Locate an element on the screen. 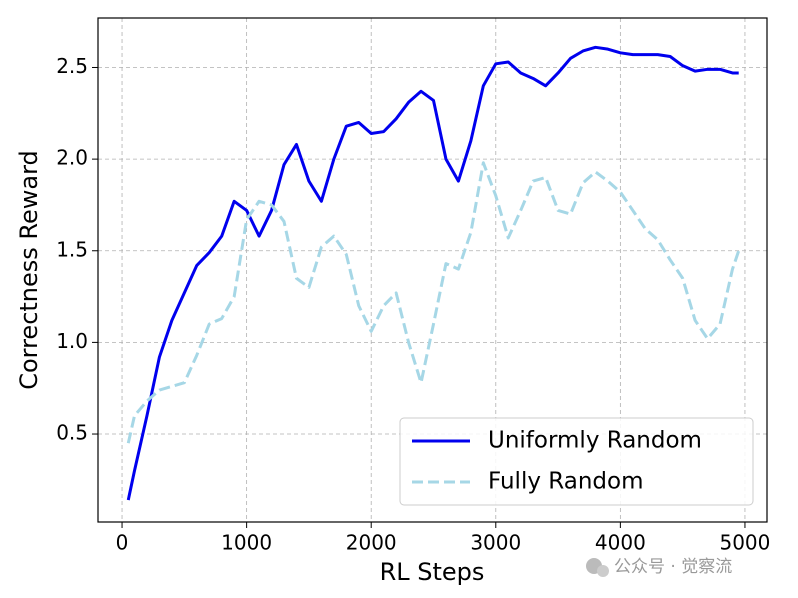  y-tick-label: 0.5 is located at coordinates (72, 433).